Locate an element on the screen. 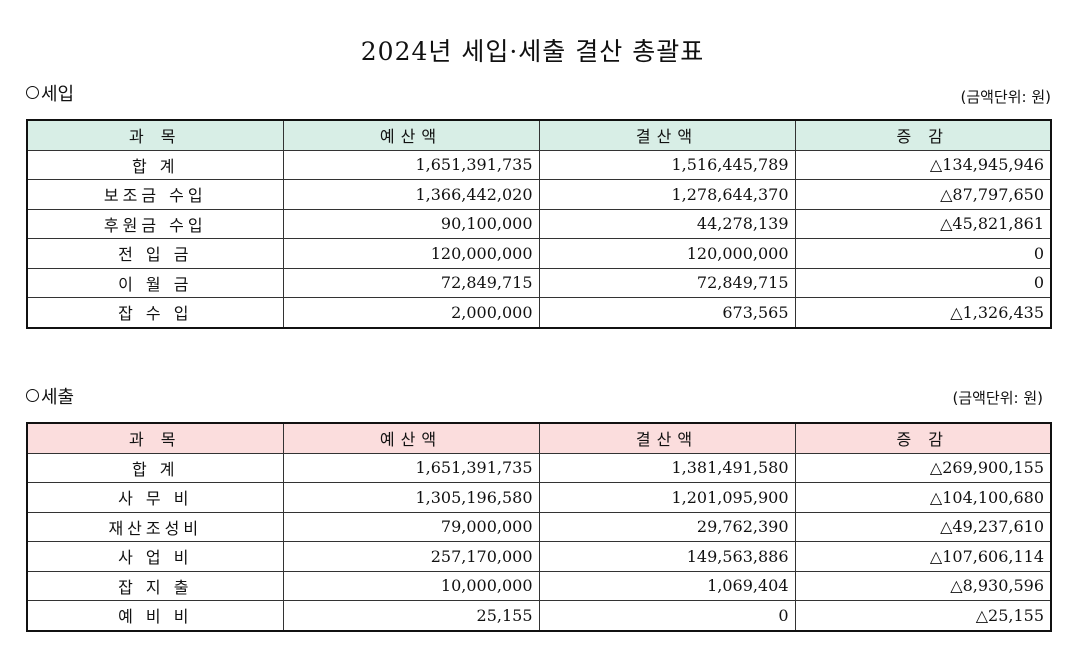  income-header-diff: 증 감 is located at coordinates (923, 135).